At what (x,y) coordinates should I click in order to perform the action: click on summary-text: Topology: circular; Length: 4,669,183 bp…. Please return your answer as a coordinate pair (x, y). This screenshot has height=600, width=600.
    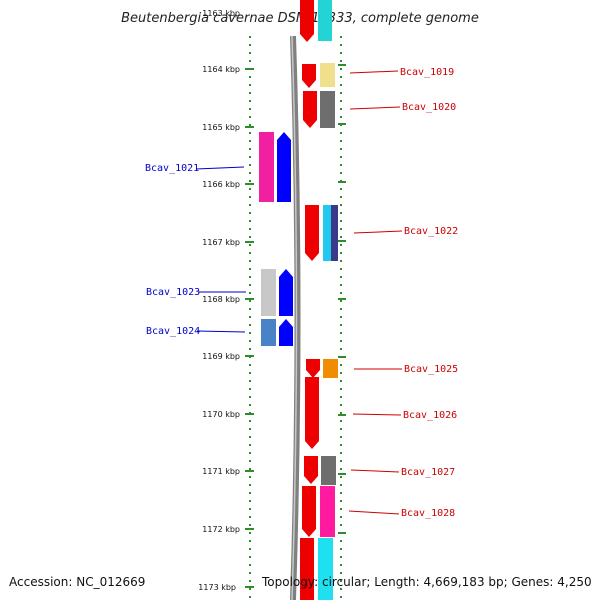
    Looking at the image, I should click on (427, 582).